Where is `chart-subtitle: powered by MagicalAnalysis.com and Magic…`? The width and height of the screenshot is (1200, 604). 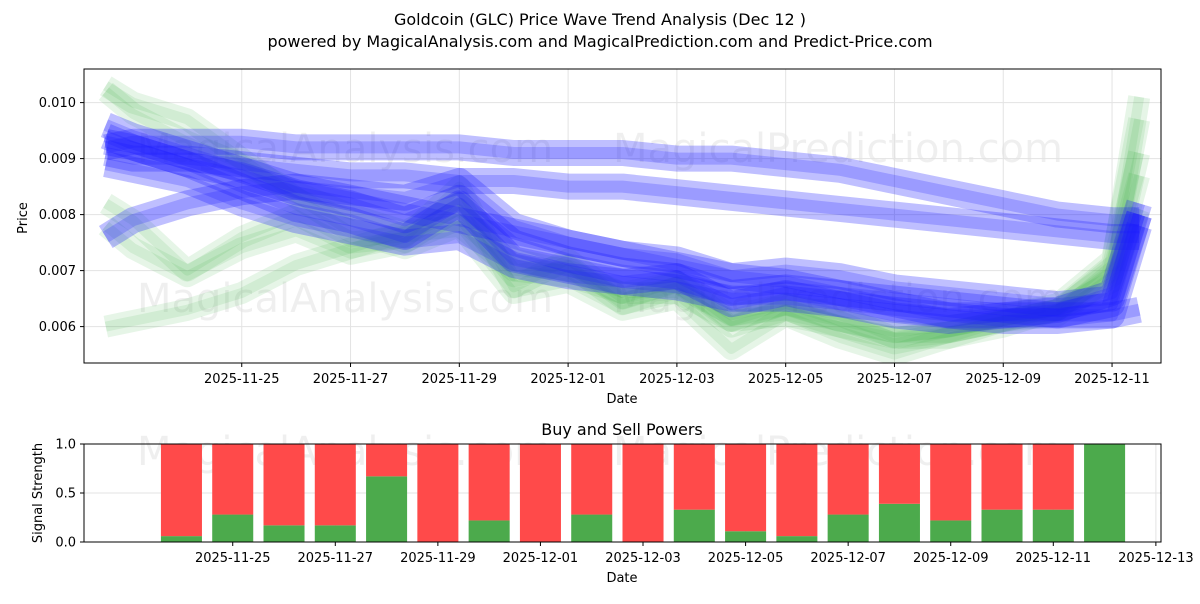 chart-subtitle: powered by MagicalAnalysis.com and Magic… is located at coordinates (599, 41).